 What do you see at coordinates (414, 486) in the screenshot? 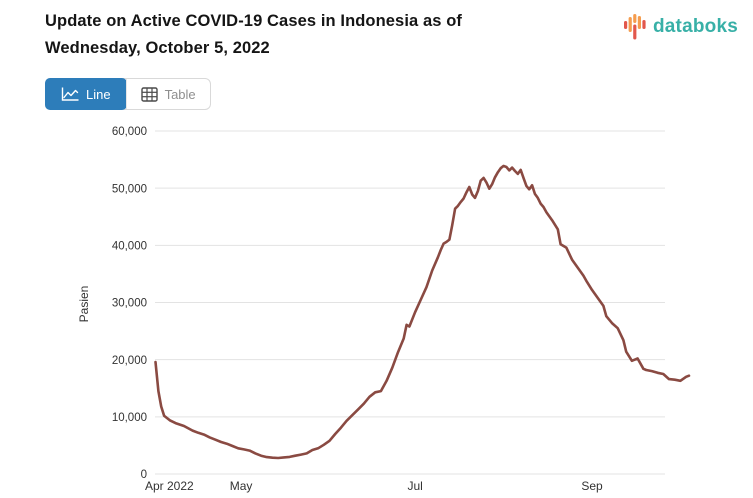
I see `x-axis-tick-label: Jul` at bounding box center [414, 486].